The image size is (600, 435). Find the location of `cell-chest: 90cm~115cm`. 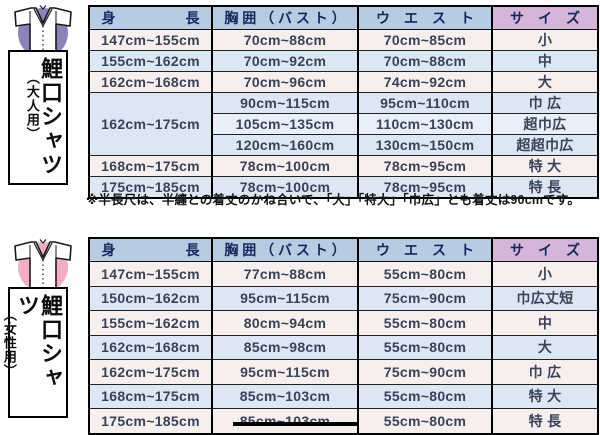

cell-chest: 90cm~115cm is located at coordinates (284, 103).